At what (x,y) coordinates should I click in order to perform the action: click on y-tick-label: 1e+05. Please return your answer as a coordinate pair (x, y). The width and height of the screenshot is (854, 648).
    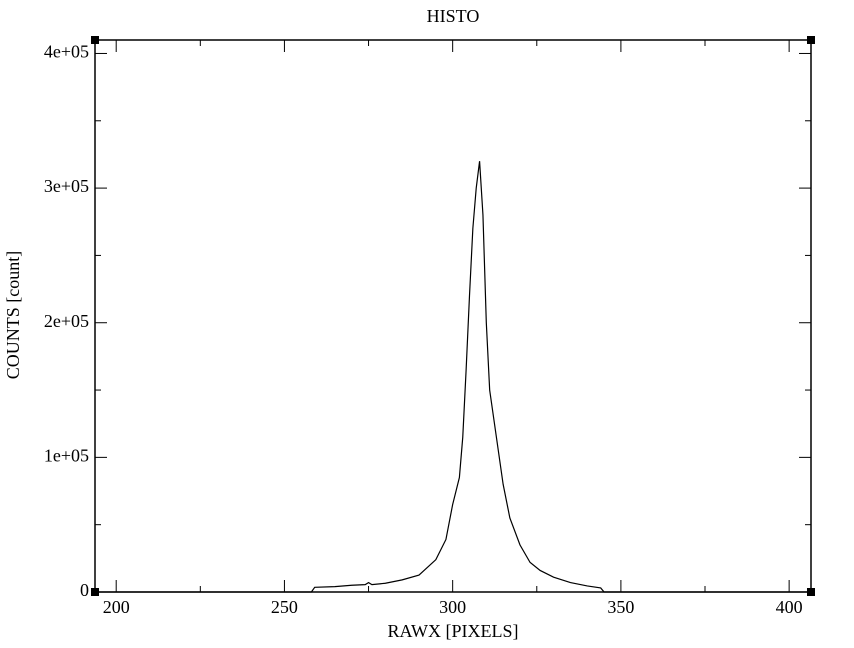
    Looking at the image, I should click on (66, 455).